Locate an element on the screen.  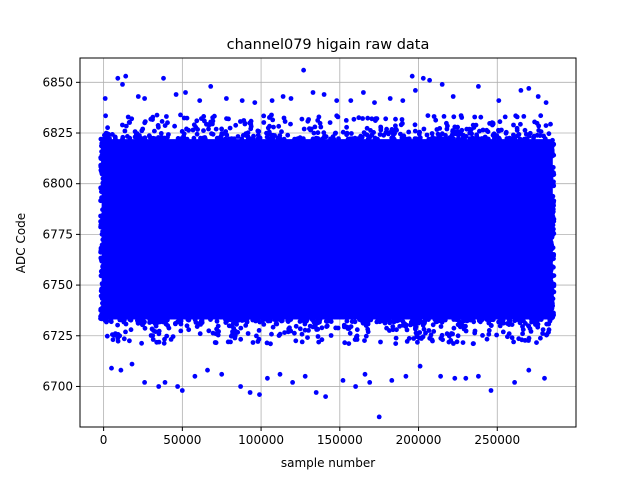
x-tick-label: 250000 is located at coordinates (497, 440).